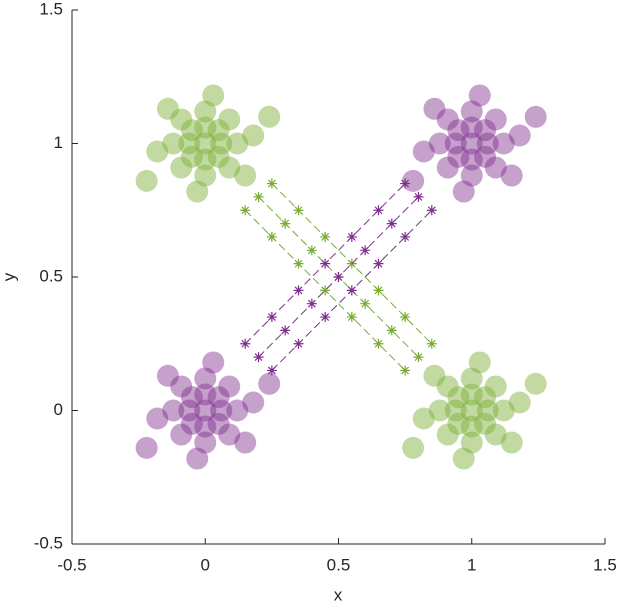  Describe the element at coordinates (48, 542) in the screenshot. I see `y-tick-label: -0.5` at that location.